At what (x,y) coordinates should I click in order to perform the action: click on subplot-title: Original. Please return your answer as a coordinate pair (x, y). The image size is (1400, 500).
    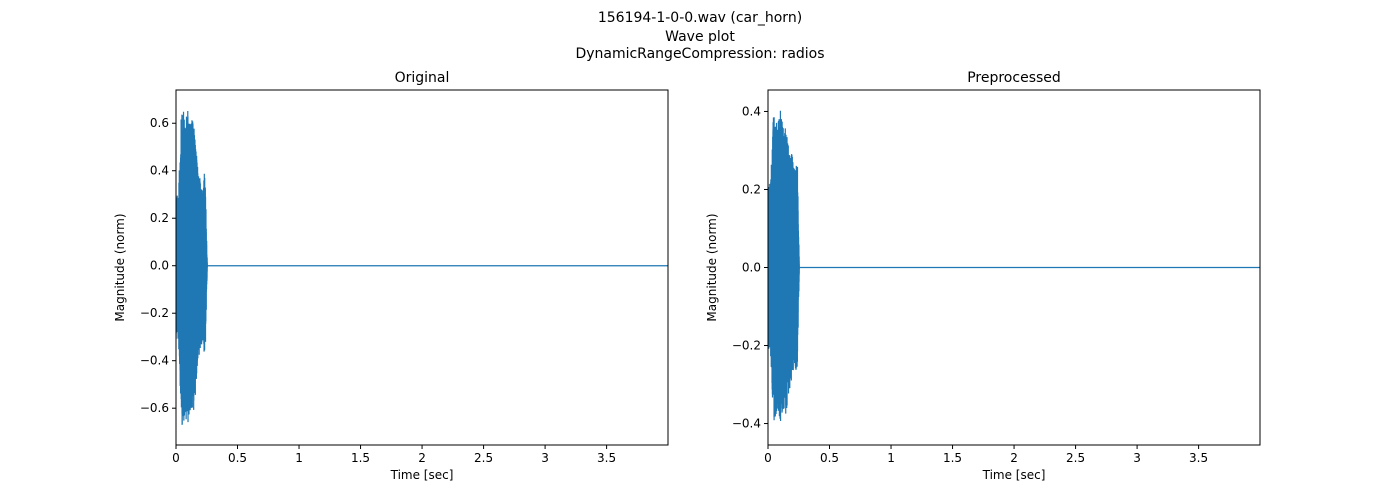
    Looking at the image, I should click on (422, 78).